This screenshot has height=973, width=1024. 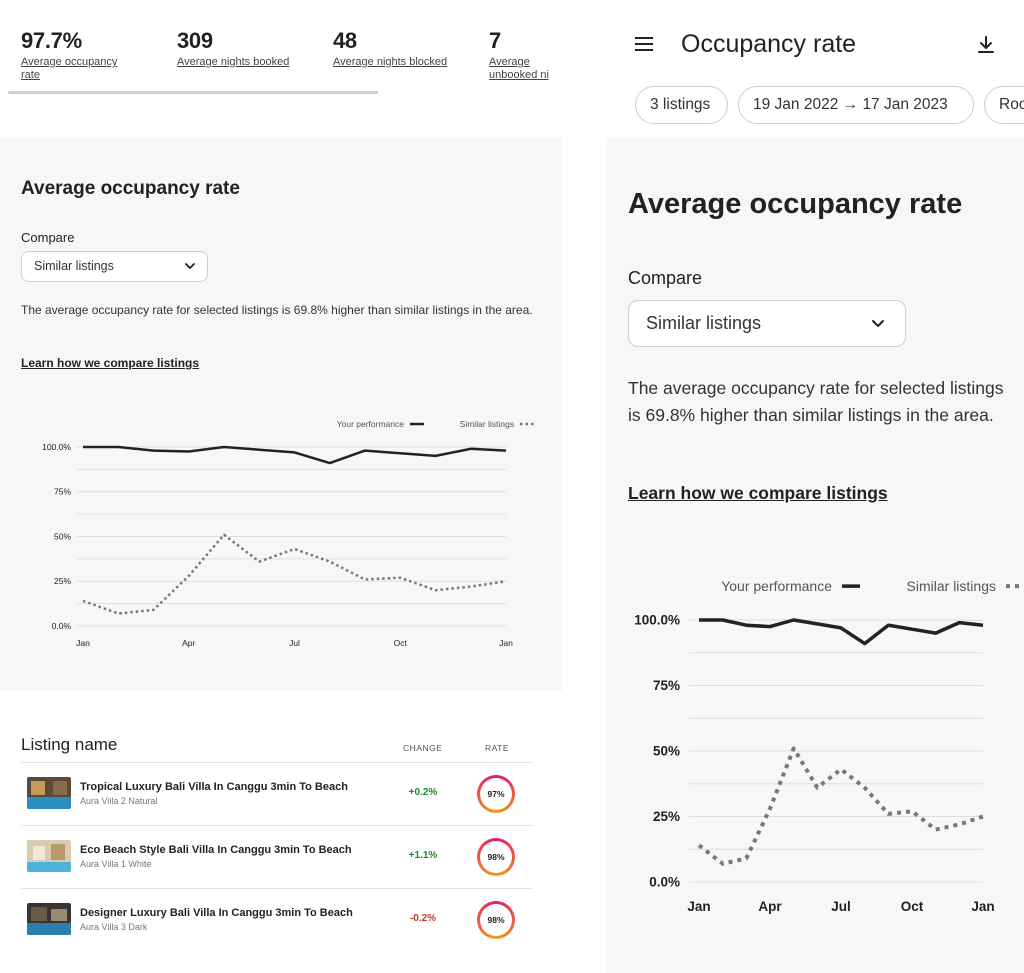 I want to click on stat-value: 309, so click(x=195, y=40).